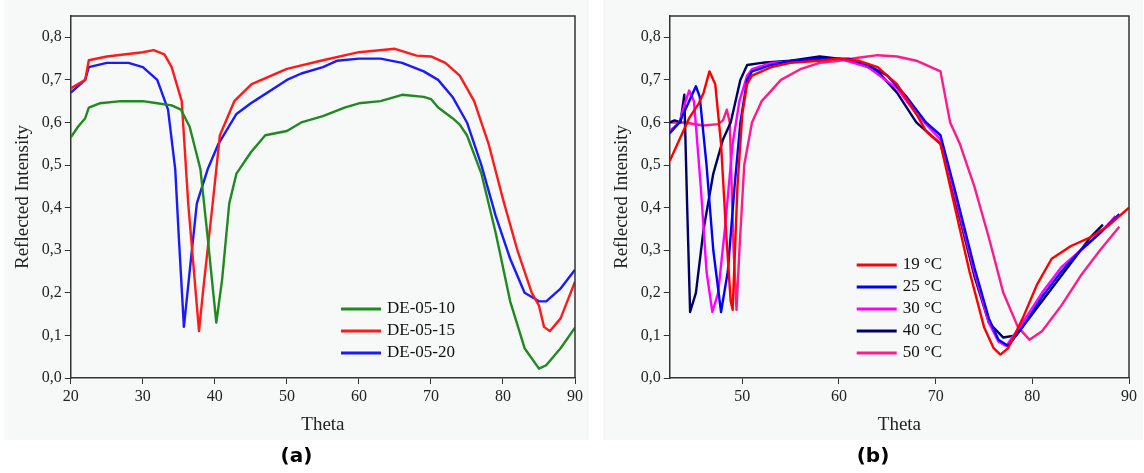  What do you see at coordinates (70, 395) in the screenshot?
I see `x-tick-label: 20` at bounding box center [70, 395].